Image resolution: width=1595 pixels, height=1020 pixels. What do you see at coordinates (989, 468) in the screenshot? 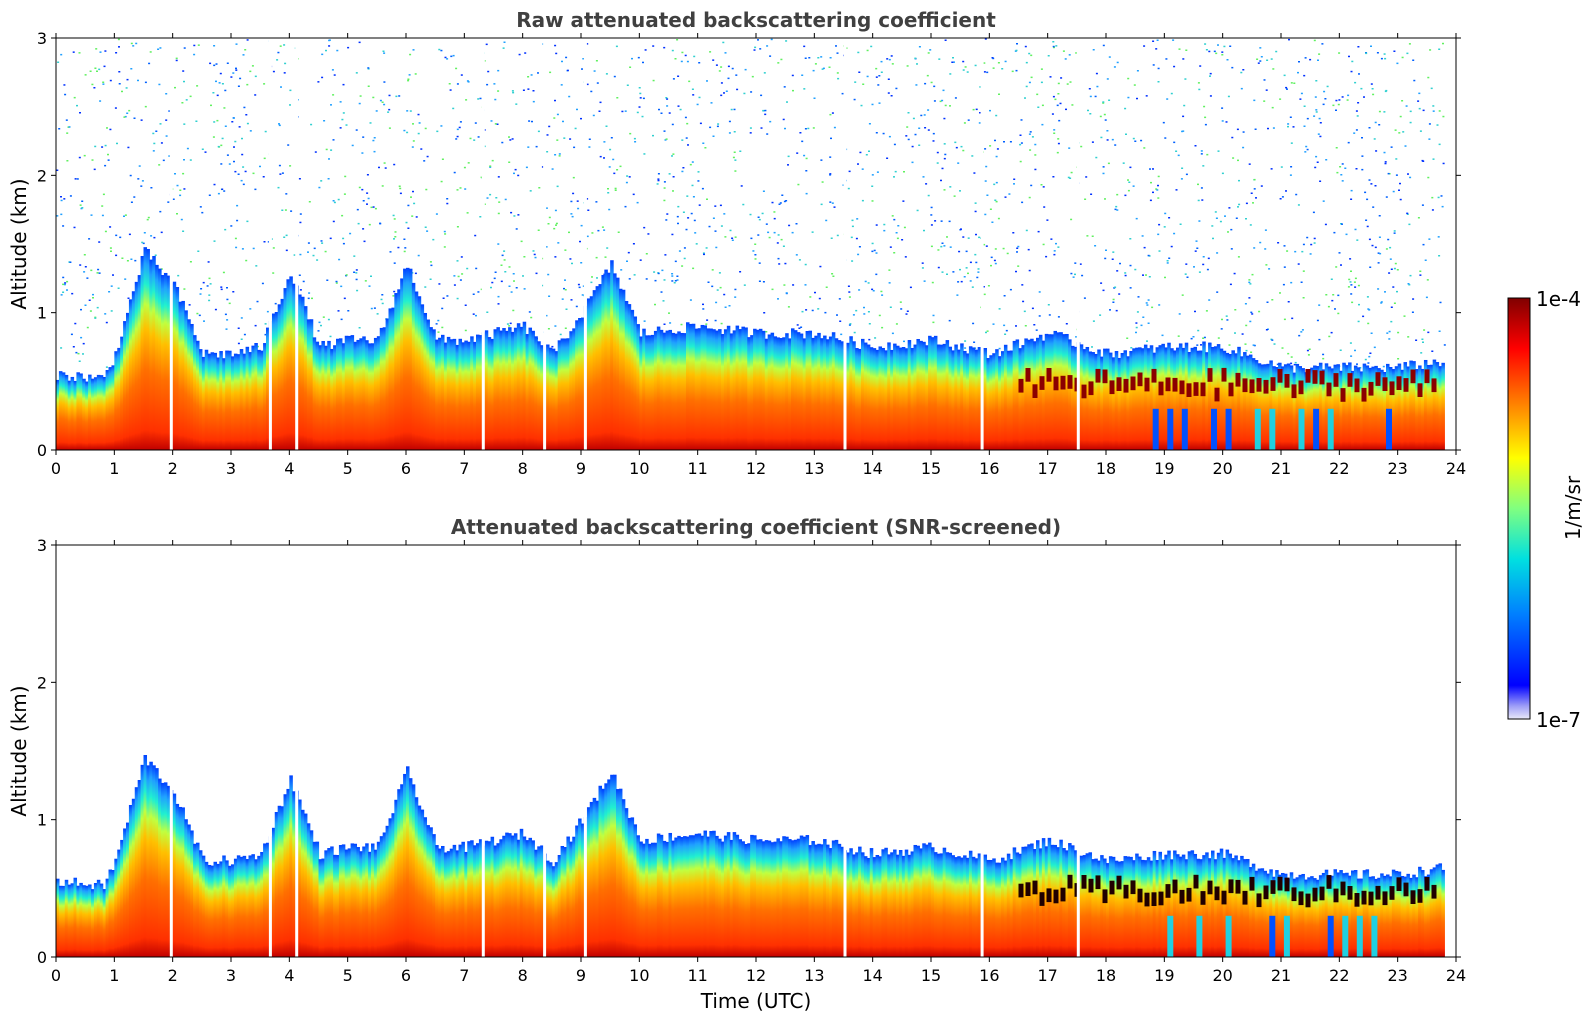
I see `x-tick-label: 16` at bounding box center [989, 468].